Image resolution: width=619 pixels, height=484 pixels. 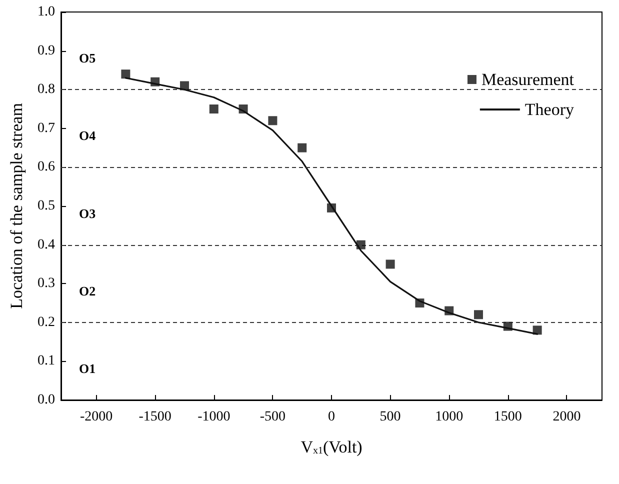 I want to click on x-tick-label: 0, so click(x=331, y=417).